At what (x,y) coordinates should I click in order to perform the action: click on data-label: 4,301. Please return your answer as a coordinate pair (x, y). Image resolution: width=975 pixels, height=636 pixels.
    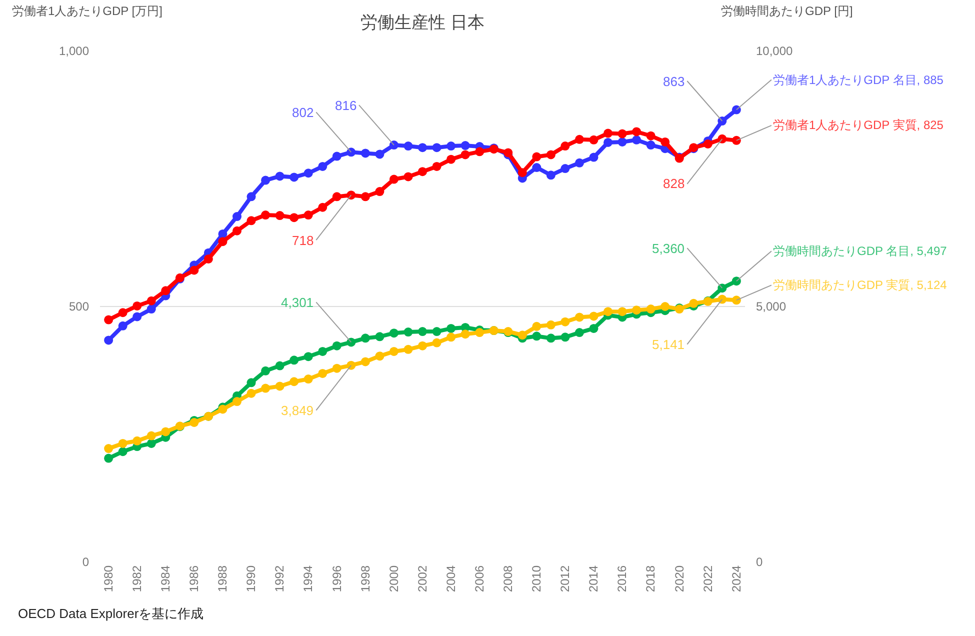
    Looking at the image, I should click on (297, 302).